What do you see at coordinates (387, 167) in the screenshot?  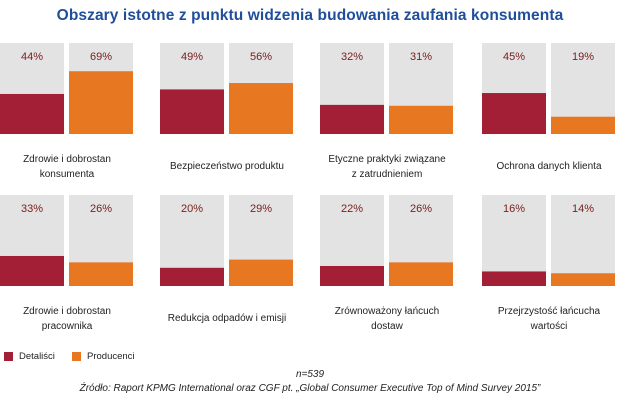 I see `category-label: Etyczne praktyki związane z zatrudnieniem` at bounding box center [387, 167].